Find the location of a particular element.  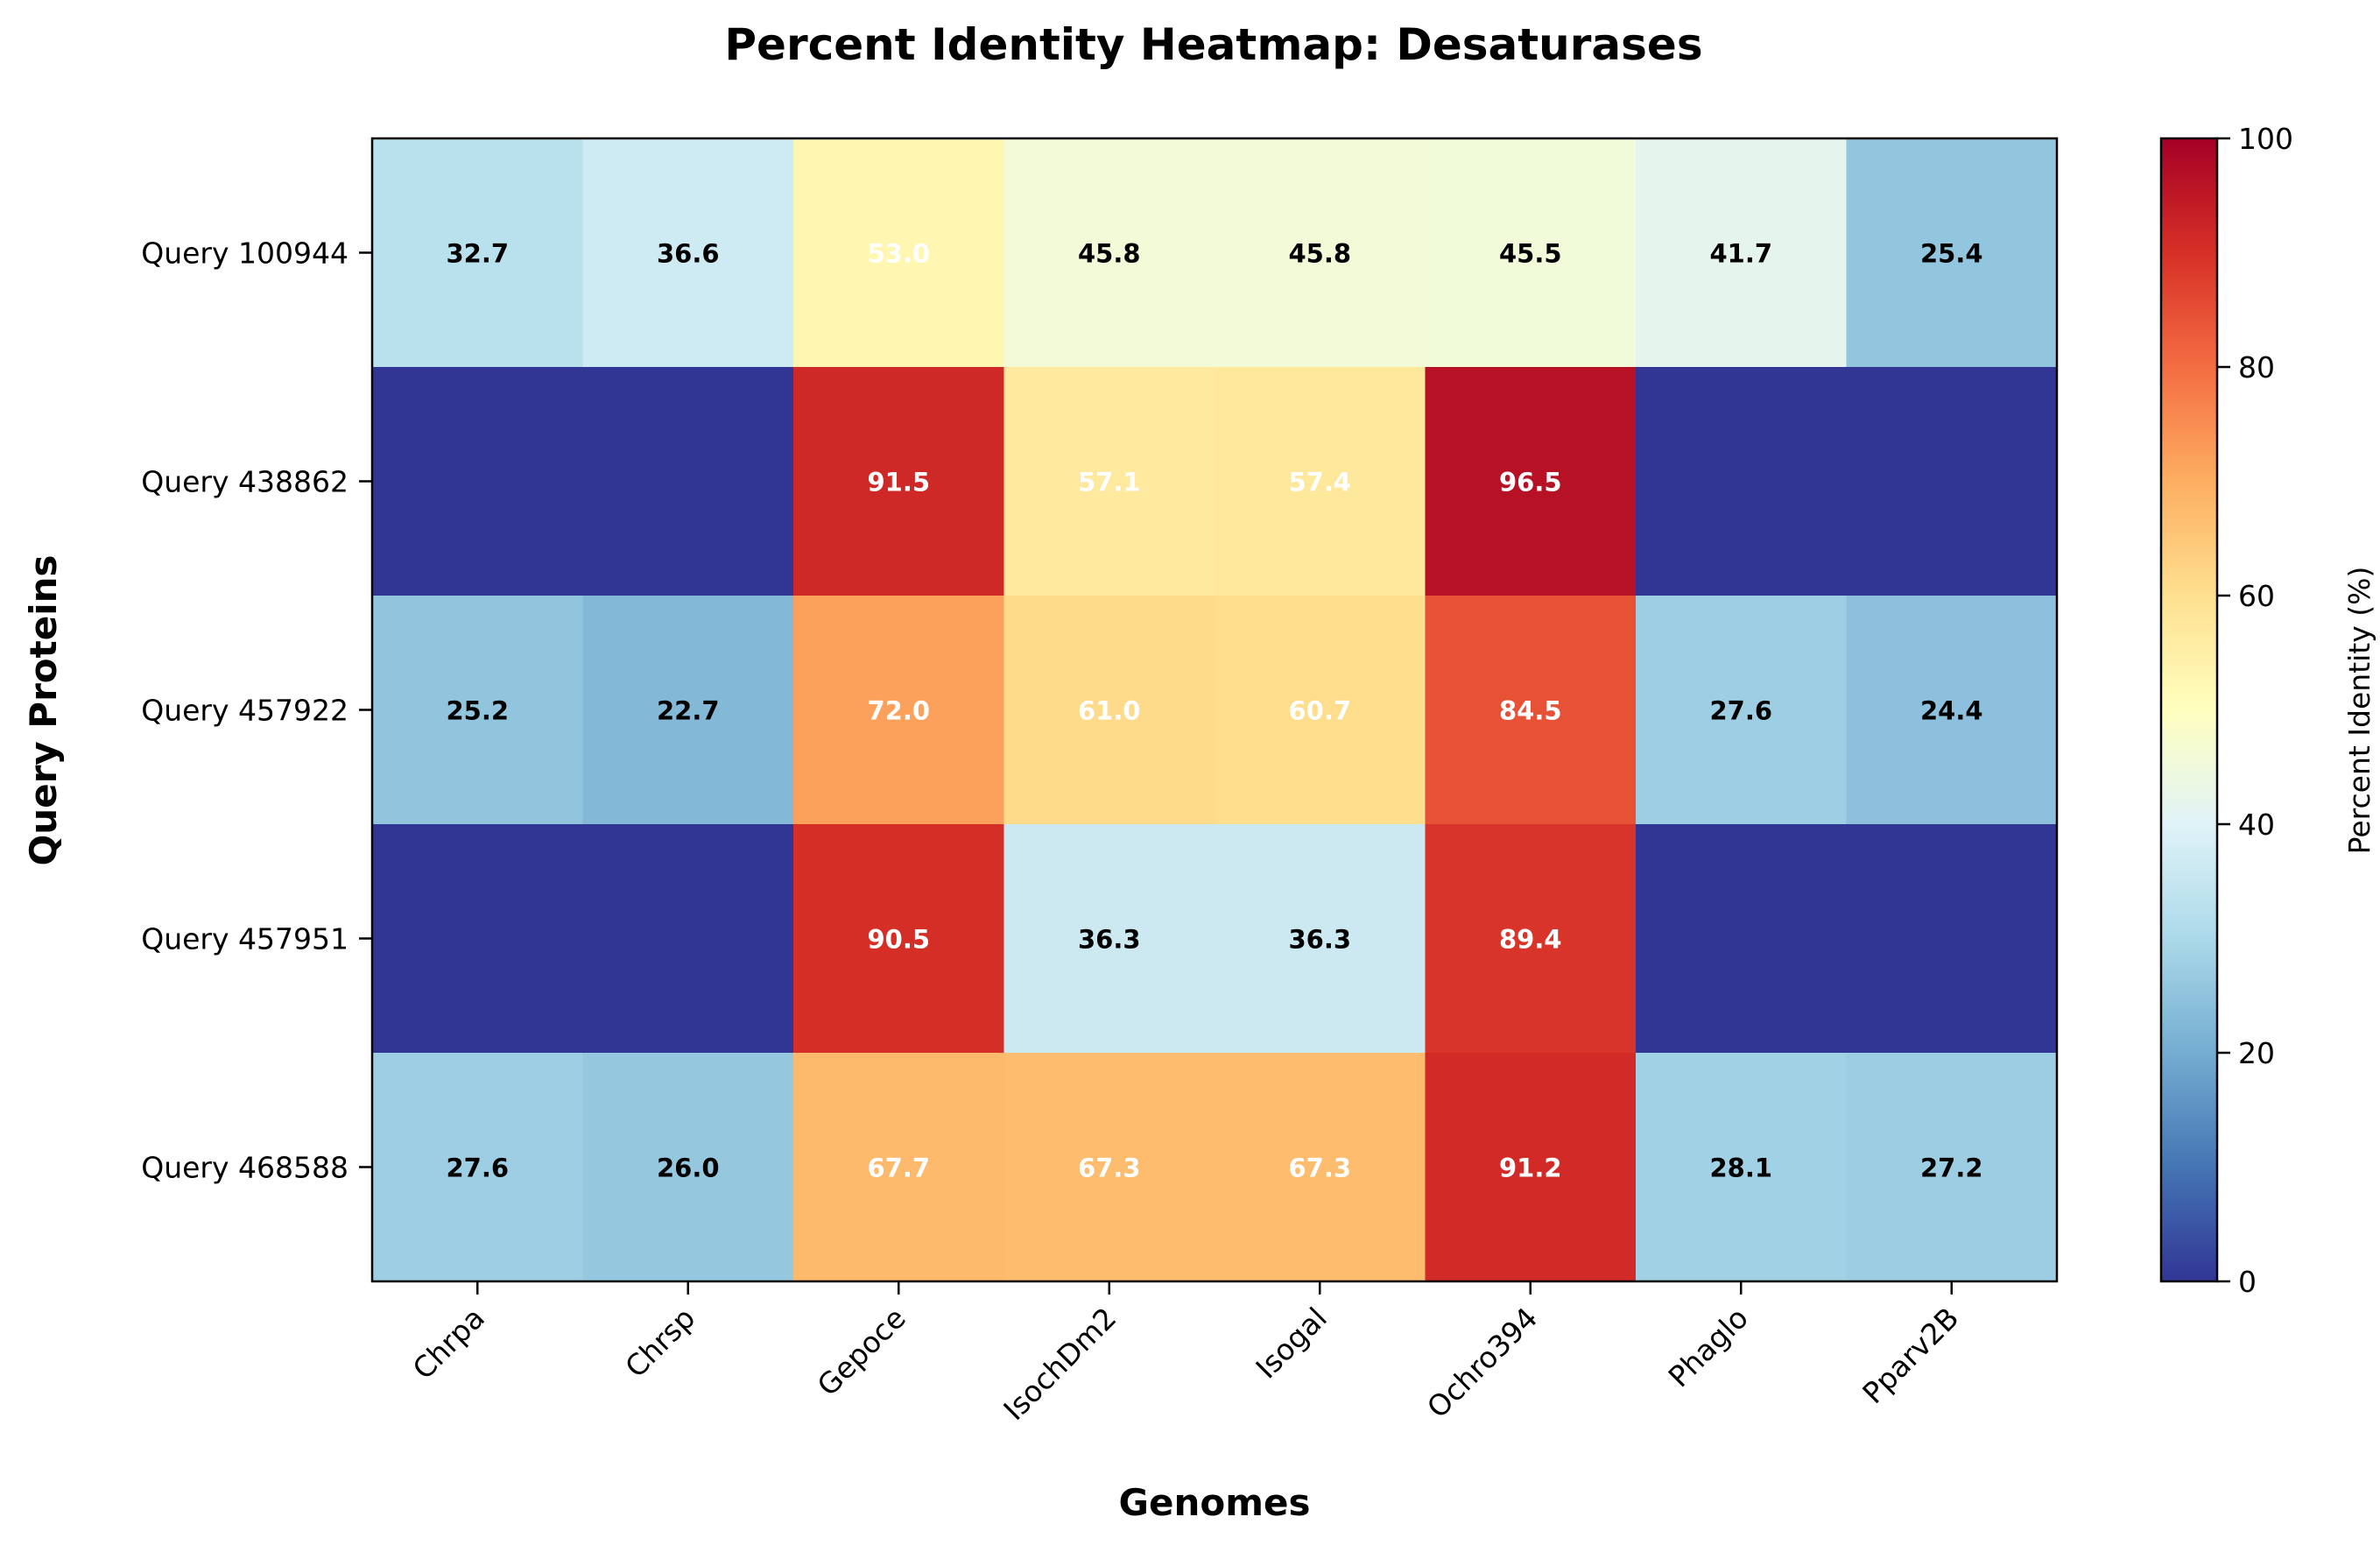

cell-value-label: 96.5 is located at coordinates (1530, 483).